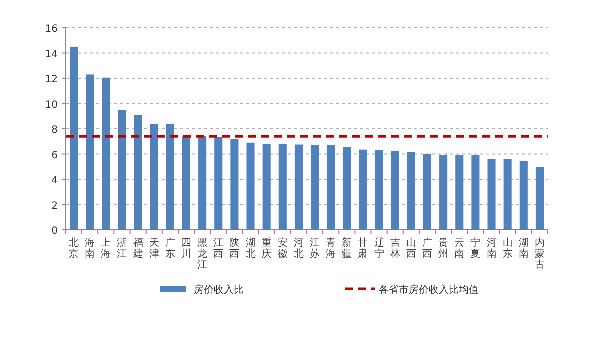 The height and width of the screenshot is (339, 600). Describe the element at coordinates (523, 248) in the screenshot. I see `x-tick-label: 湖南` at that location.